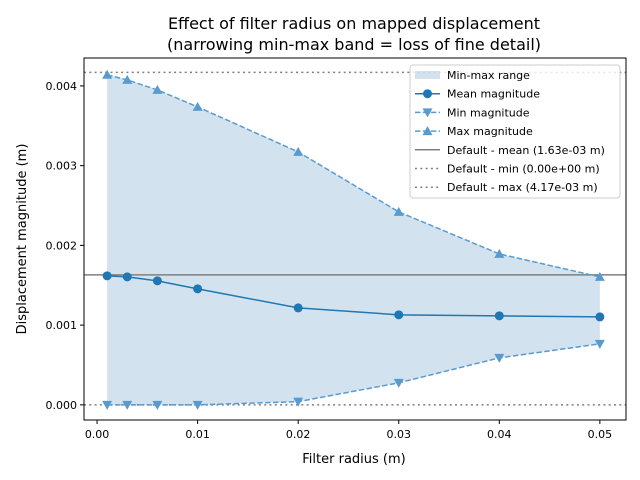 The height and width of the screenshot is (480, 640). What do you see at coordinates (522, 187) in the screenshot?
I see `legend-label: Default - max (4.17e-03 m)` at bounding box center [522, 187].